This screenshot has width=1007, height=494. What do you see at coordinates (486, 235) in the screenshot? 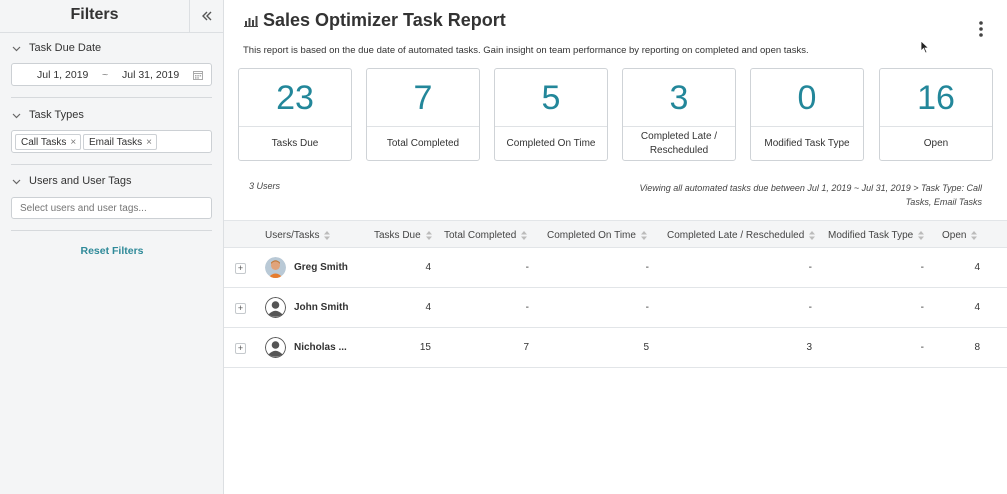
I see `column-header-total-completed: Total Completed` at bounding box center [486, 235].